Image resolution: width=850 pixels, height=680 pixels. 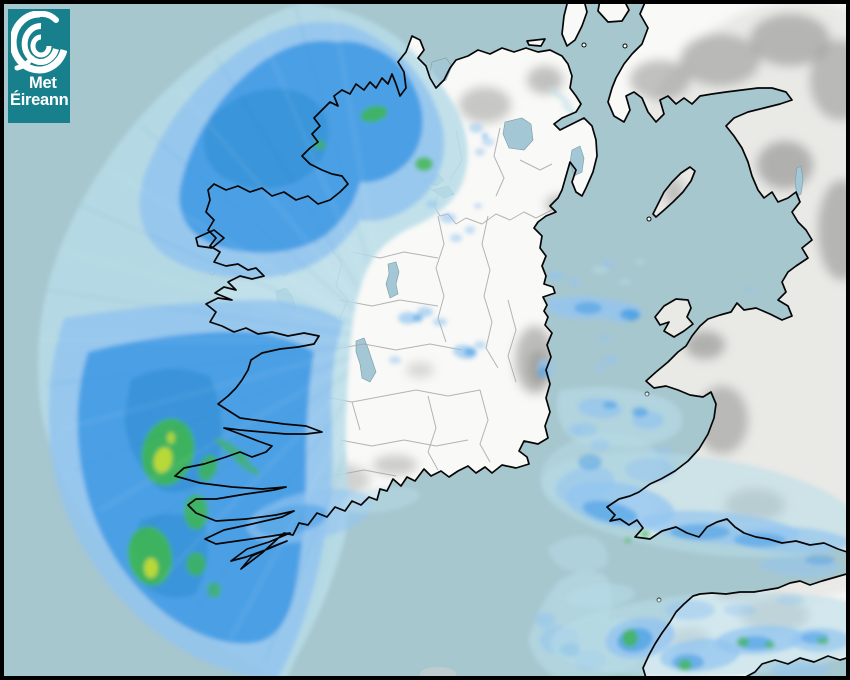 I want to click on lough-derg, so click(x=366, y=360).